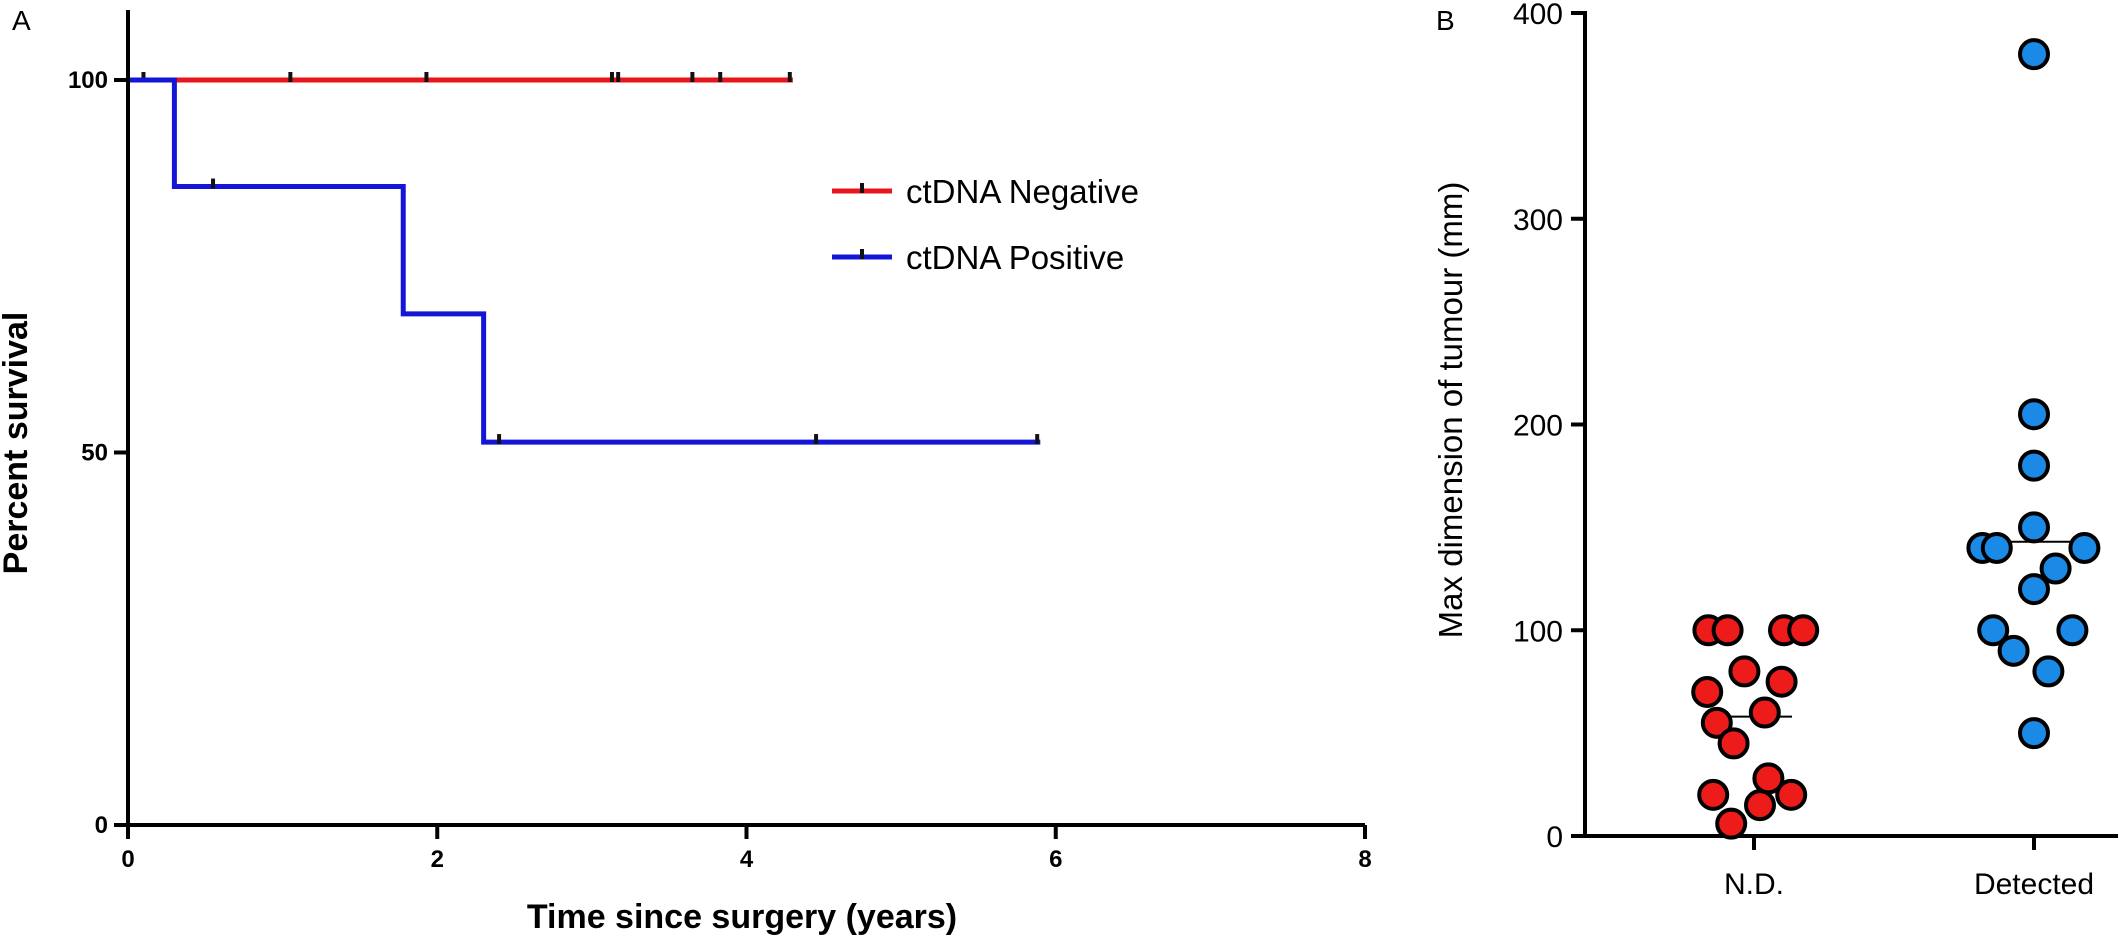 The width and height of the screenshot is (2128, 938). I want to click on y-axis-title-b: Max dimension of tumour (mm), so click(1450, 410).